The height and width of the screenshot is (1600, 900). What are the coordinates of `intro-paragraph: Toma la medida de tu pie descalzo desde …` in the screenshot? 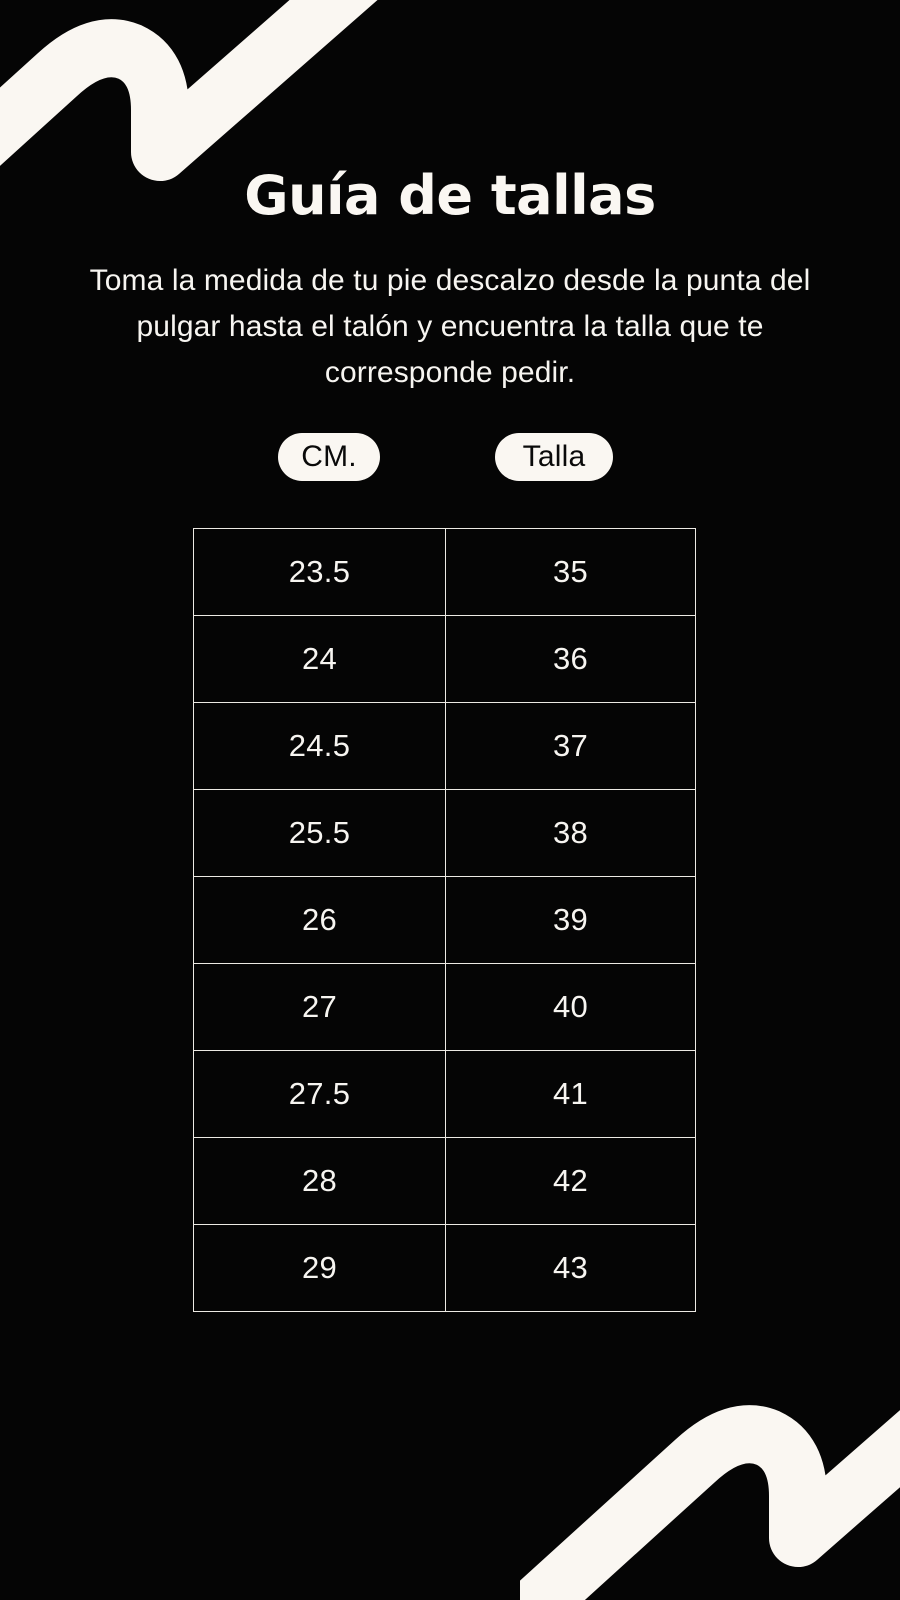 It's located at (450, 326).